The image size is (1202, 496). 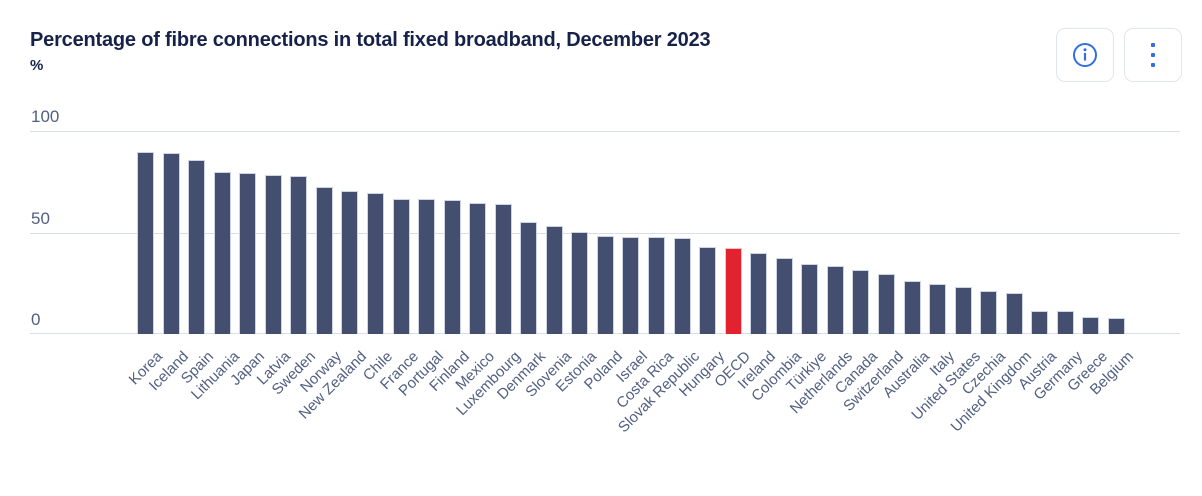 I want to click on more-options-button, so click(x=1153, y=55).